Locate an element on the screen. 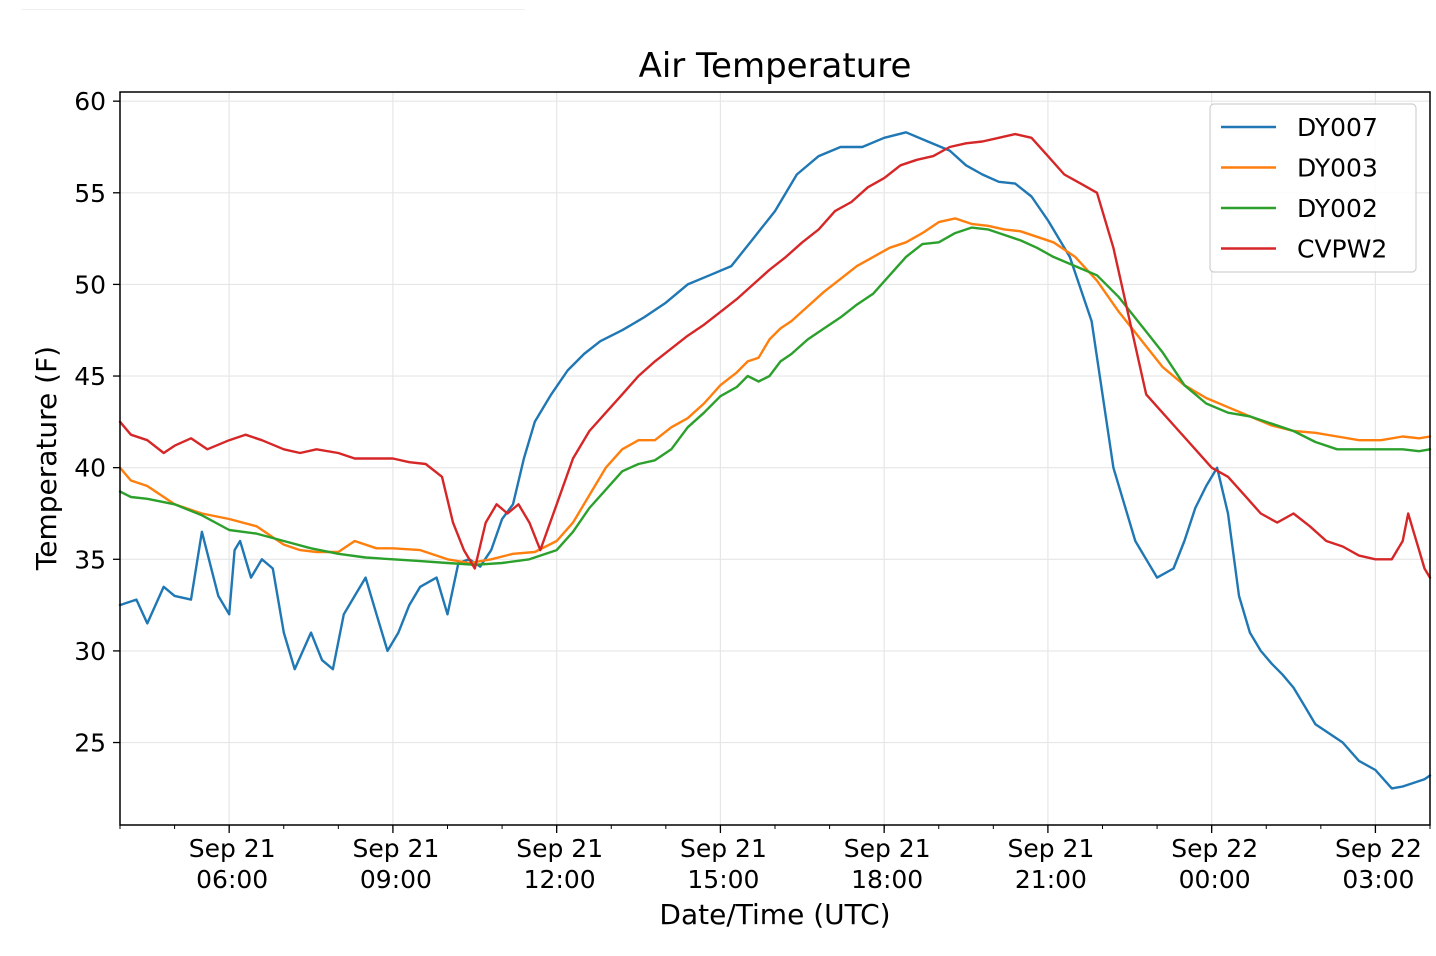  x-tick-label-time: 03:00 is located at coordinates (1378, 879).